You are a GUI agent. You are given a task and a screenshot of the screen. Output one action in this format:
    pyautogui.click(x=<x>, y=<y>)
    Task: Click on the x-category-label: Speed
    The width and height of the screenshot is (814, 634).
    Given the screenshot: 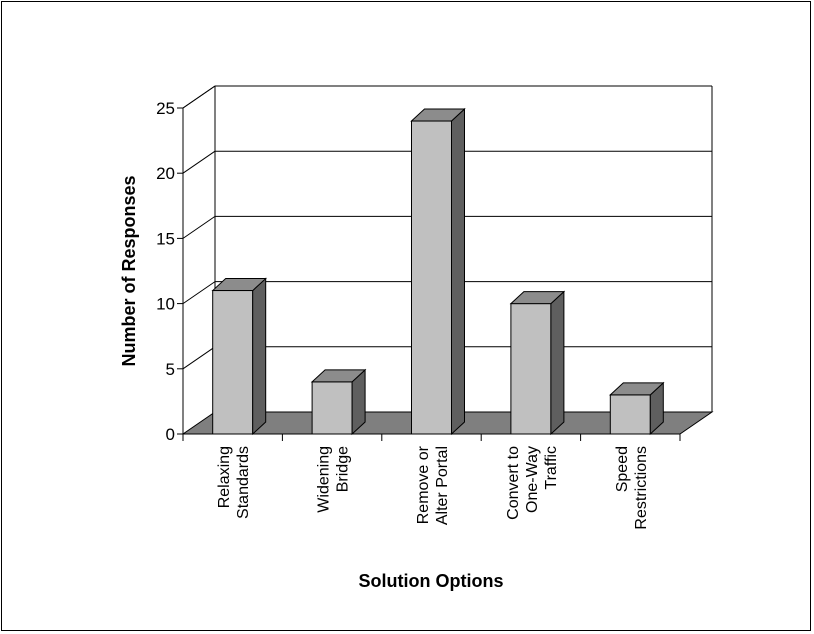 What is the action you would take?
    pyautogui.click(x=622, y=469)
    